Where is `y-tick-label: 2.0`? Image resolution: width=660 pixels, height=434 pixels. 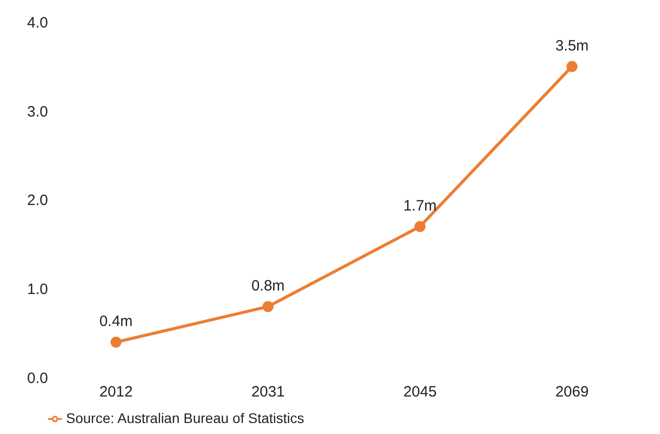 y-tick-label: 2.0 is located at coordinates (37, 201).